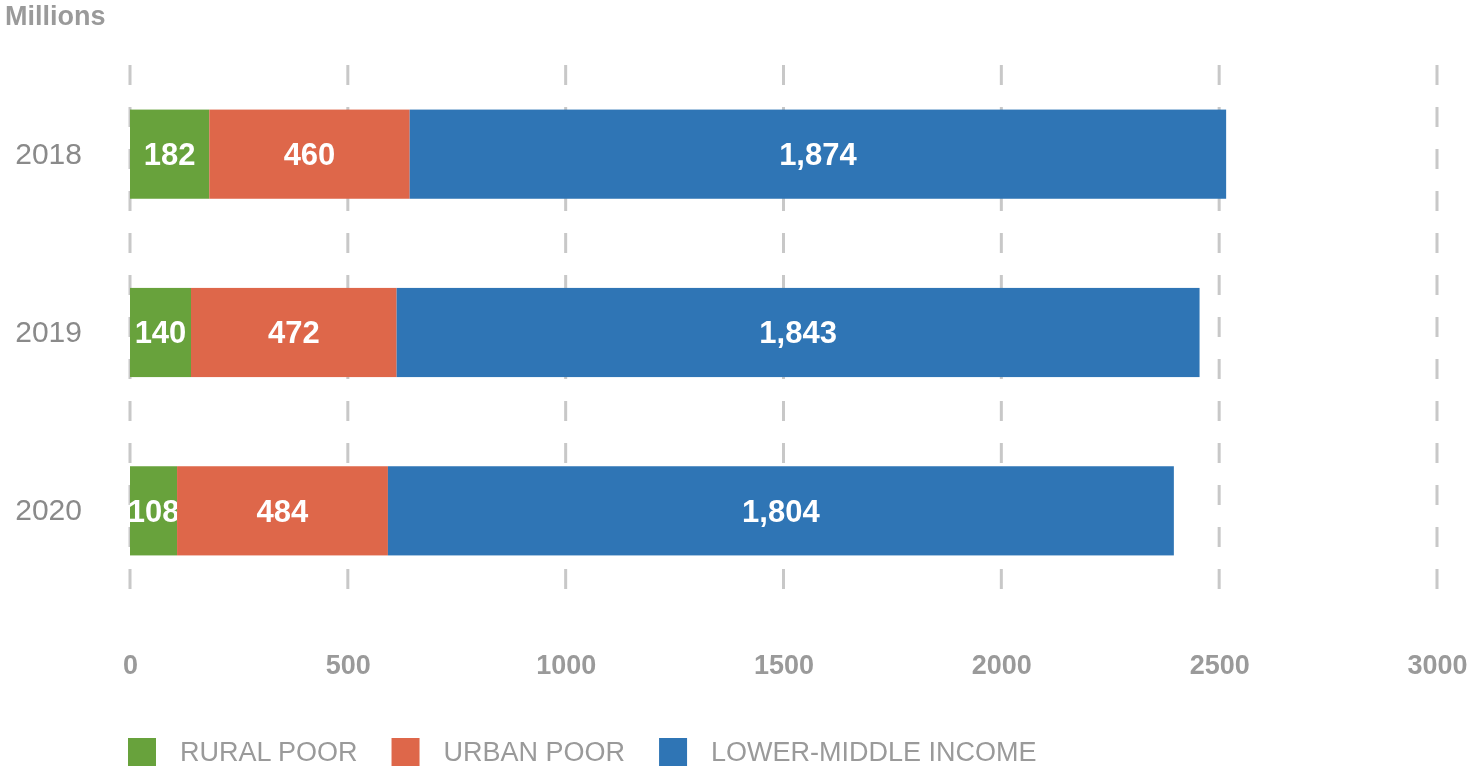 The image size is (1468, 766). What do you see at coordinates (566, 665) in the screenshot?
I see `x-tick-label: 1000` at bounding box center [566, 665].